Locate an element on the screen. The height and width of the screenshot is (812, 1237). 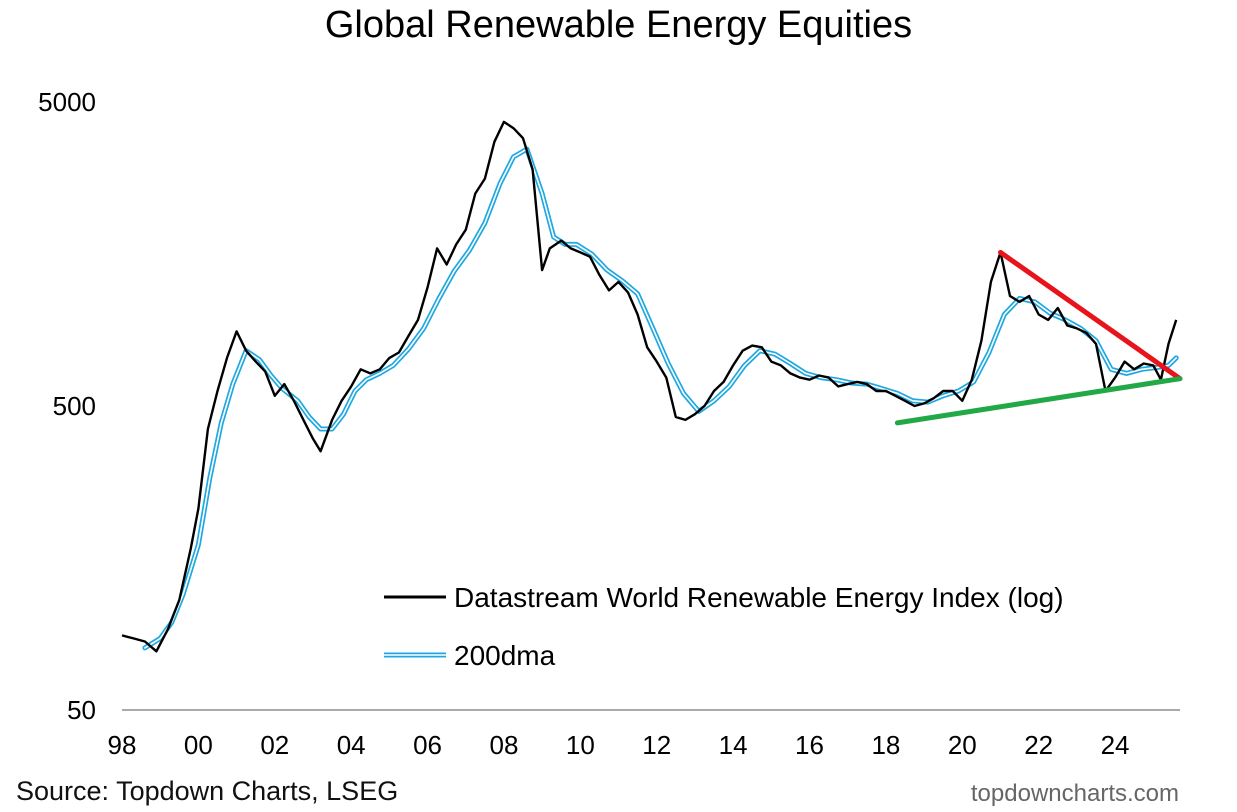
y-axis: 50 500 5000 is located at coordinates (67, 406).